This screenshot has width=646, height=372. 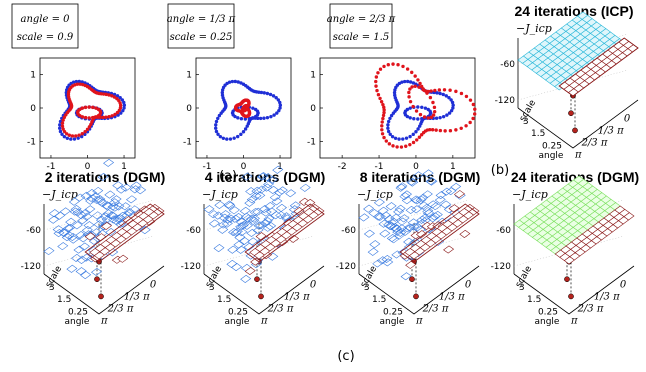 What do you see at coordinates (104, 290) in the screenshot?
I see `floor-edge` at bounding box center [104, 290].